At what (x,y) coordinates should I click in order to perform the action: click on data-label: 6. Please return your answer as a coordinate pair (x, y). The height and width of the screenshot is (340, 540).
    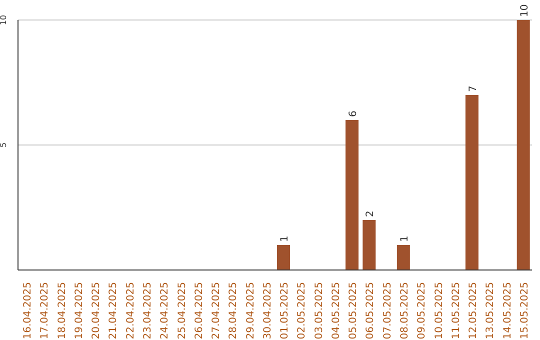
    Looking at the image, I should click on (354, 113).